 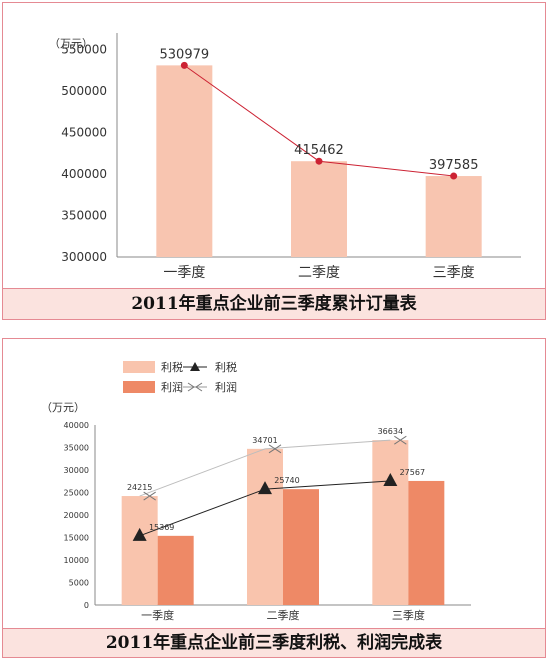 What do you see at coordinates (139, 387) in the screenshot?
I see `legend-swatch-profit` at bounding box center [139, 387].